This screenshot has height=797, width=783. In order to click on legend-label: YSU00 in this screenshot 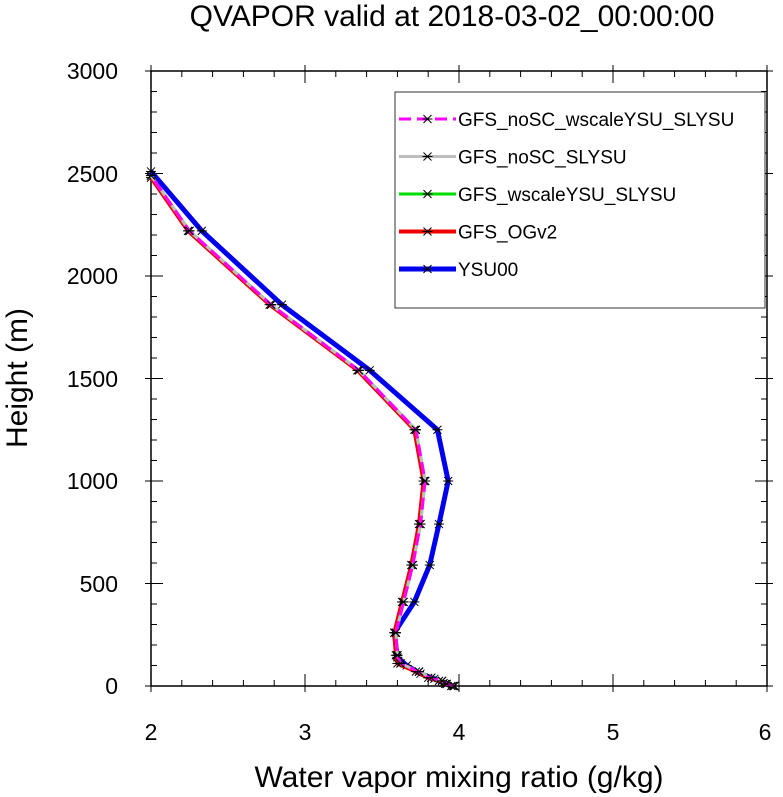, I will do `click(488, 270)`.